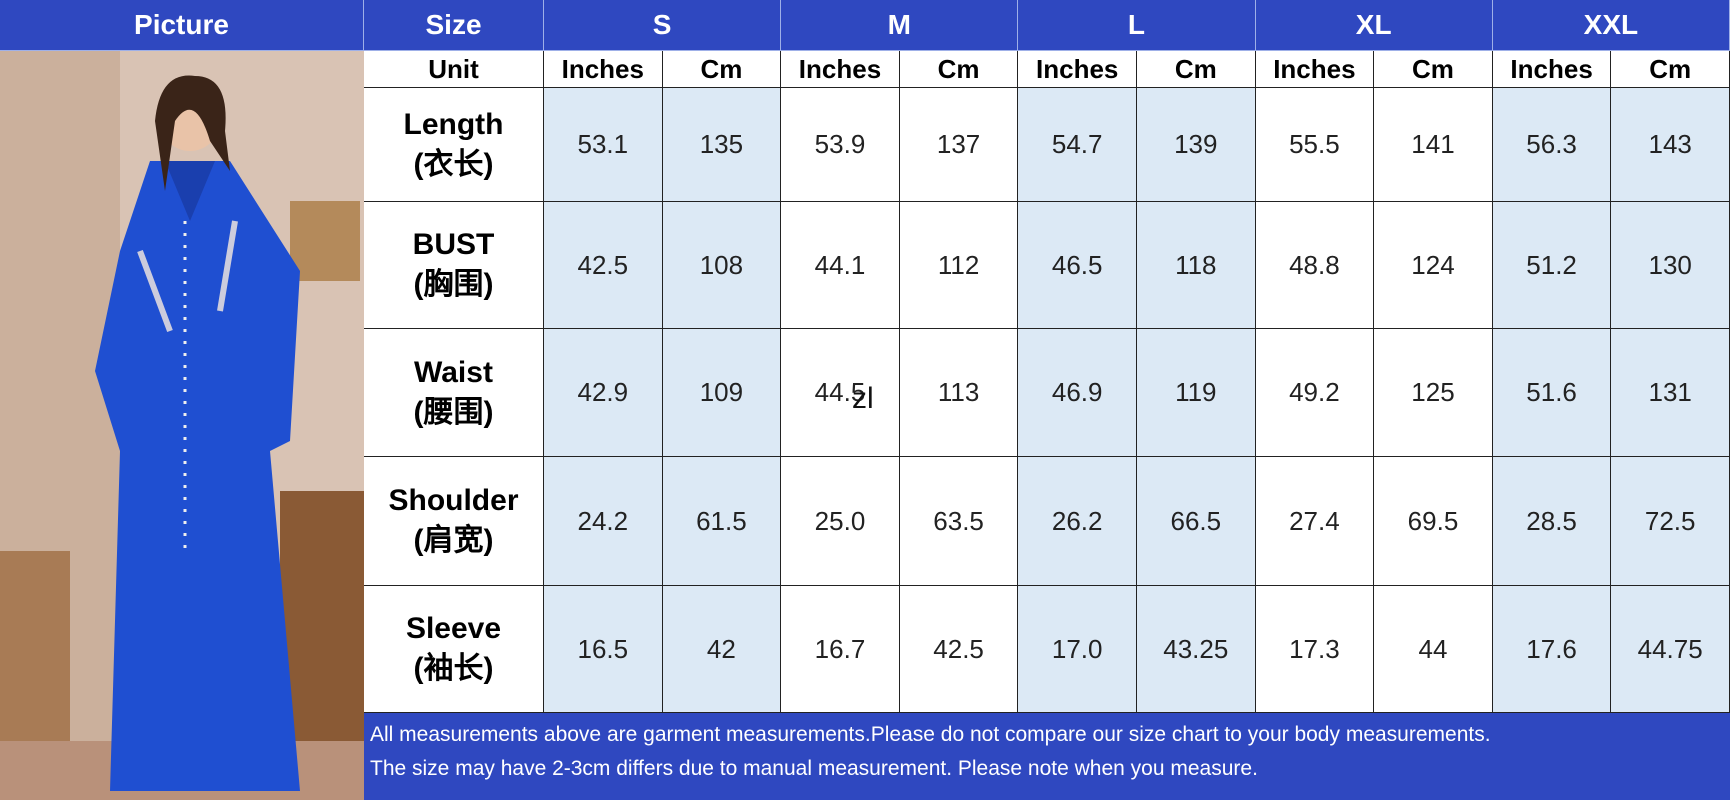 The height and width of the screenshot is (800, 1730). Describe the element at coordinates (453, 412) in the screenshot. I see `row-label-text: (腰围)` at that location.